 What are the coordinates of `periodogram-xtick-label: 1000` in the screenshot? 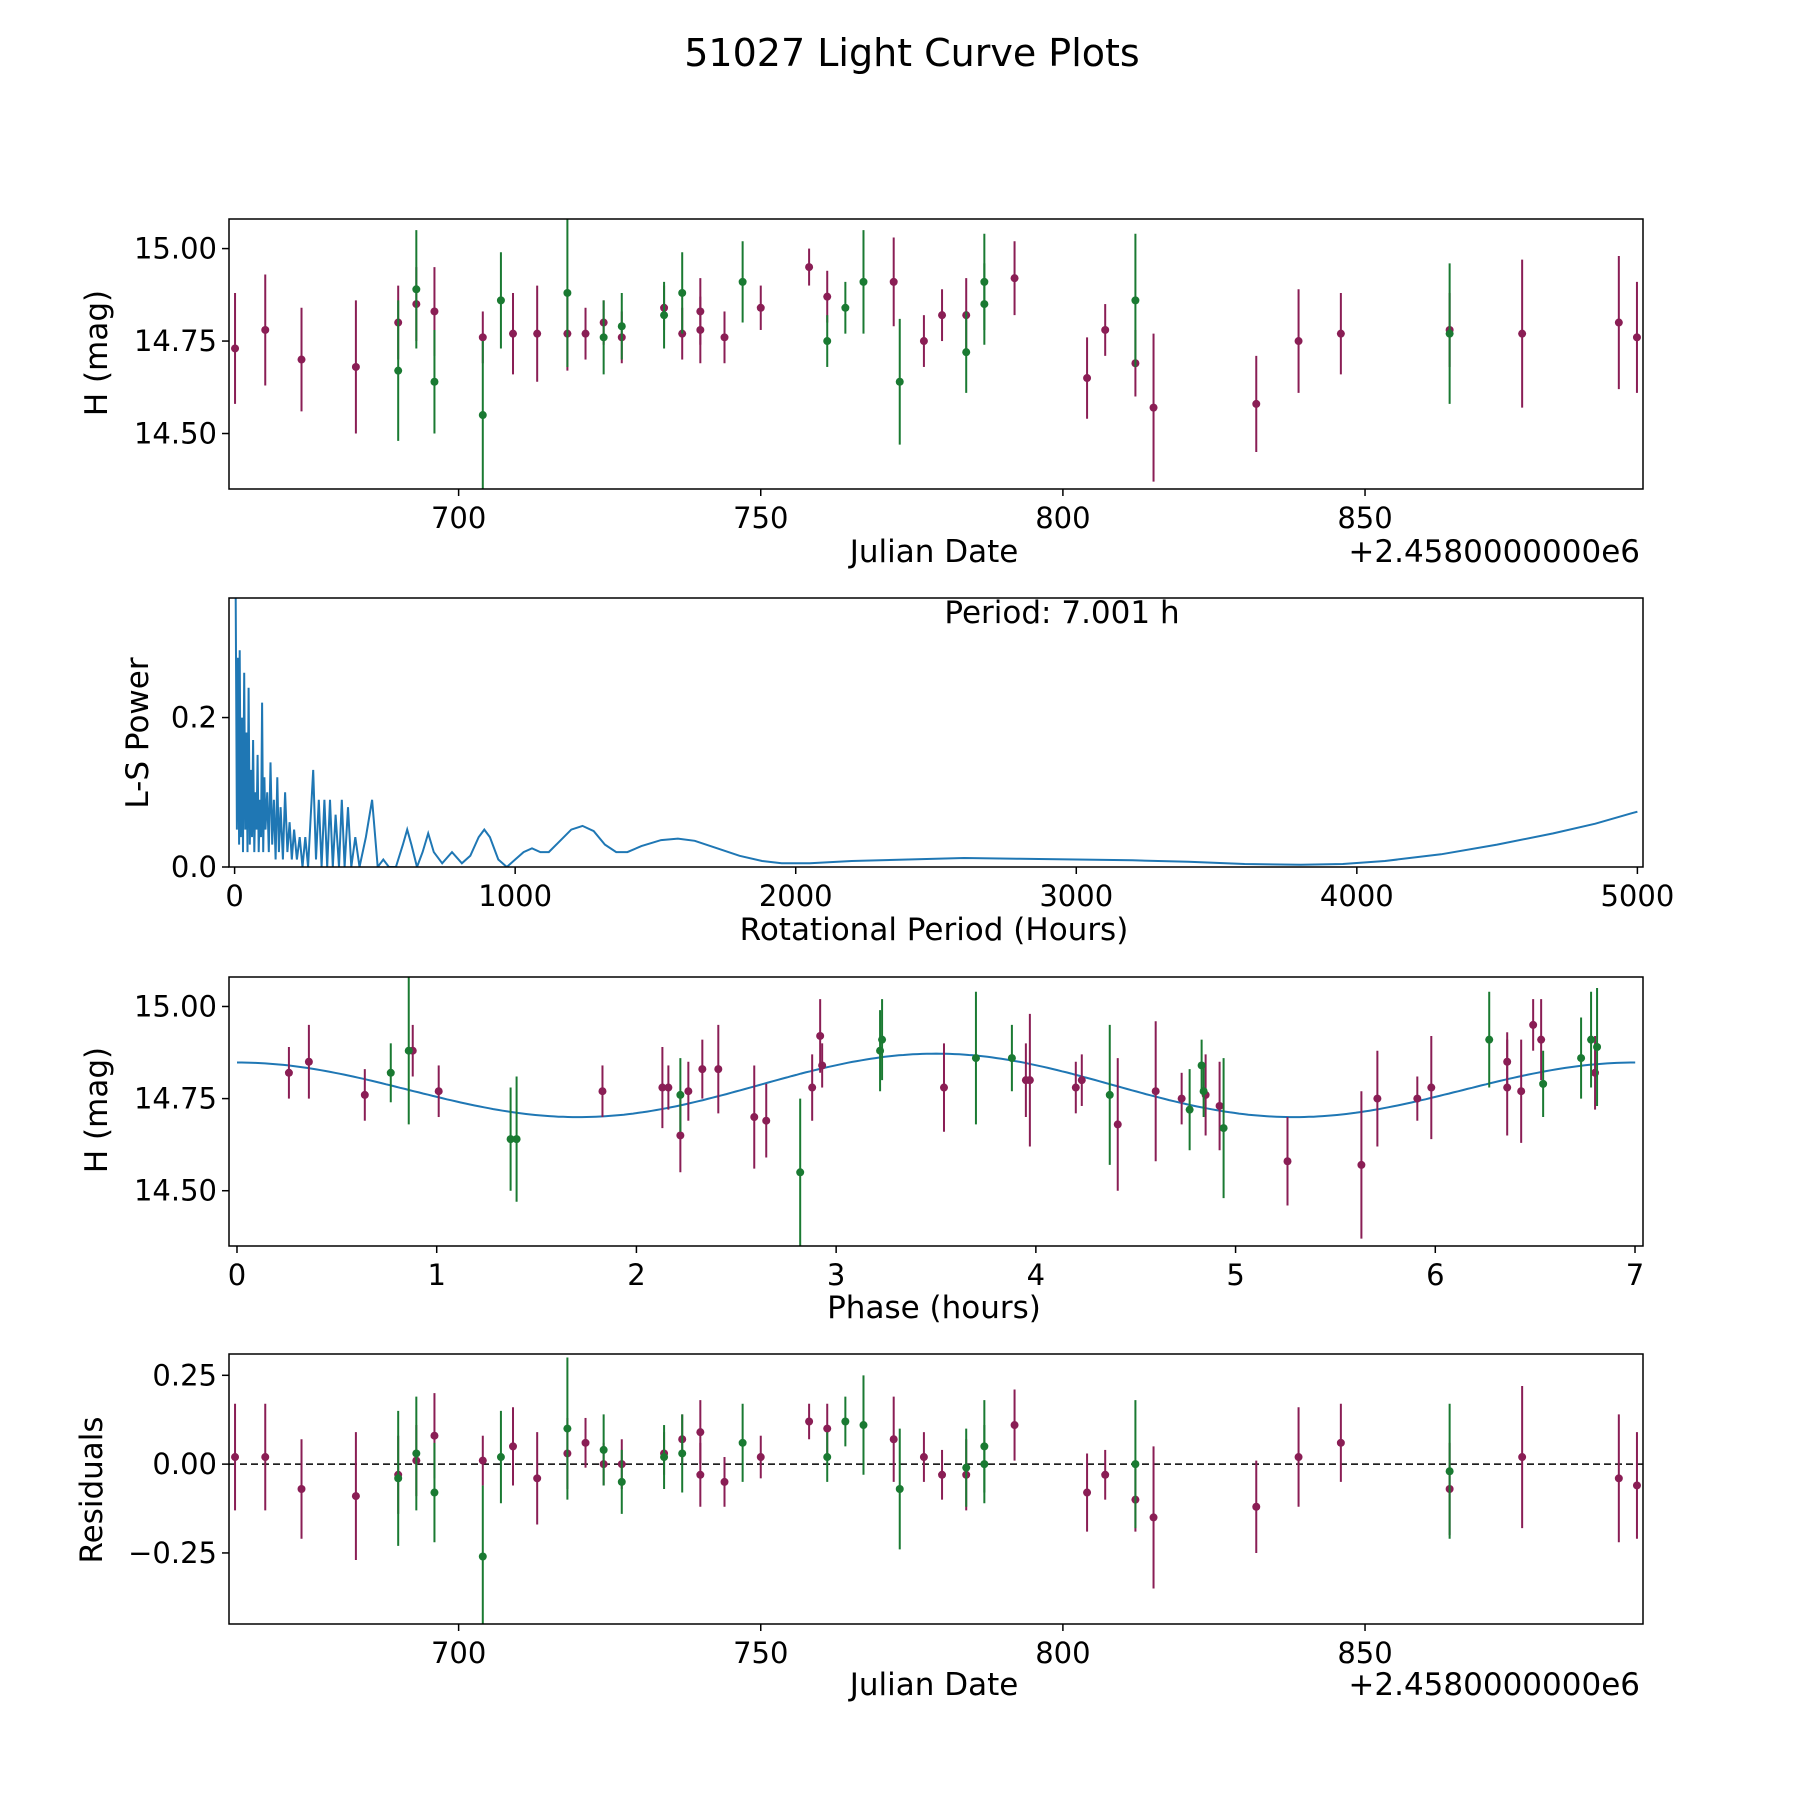 It's located at (515, 896).